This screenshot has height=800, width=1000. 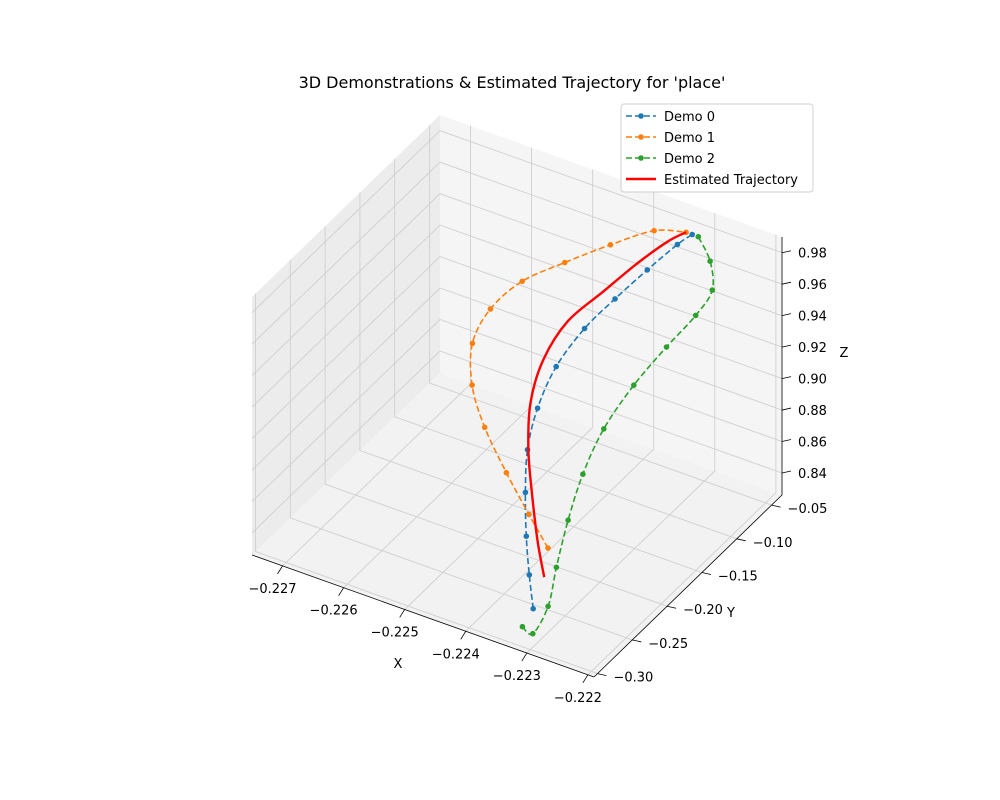 I want to click on x-tick-label: −0.225, so click(x=395, y=632).